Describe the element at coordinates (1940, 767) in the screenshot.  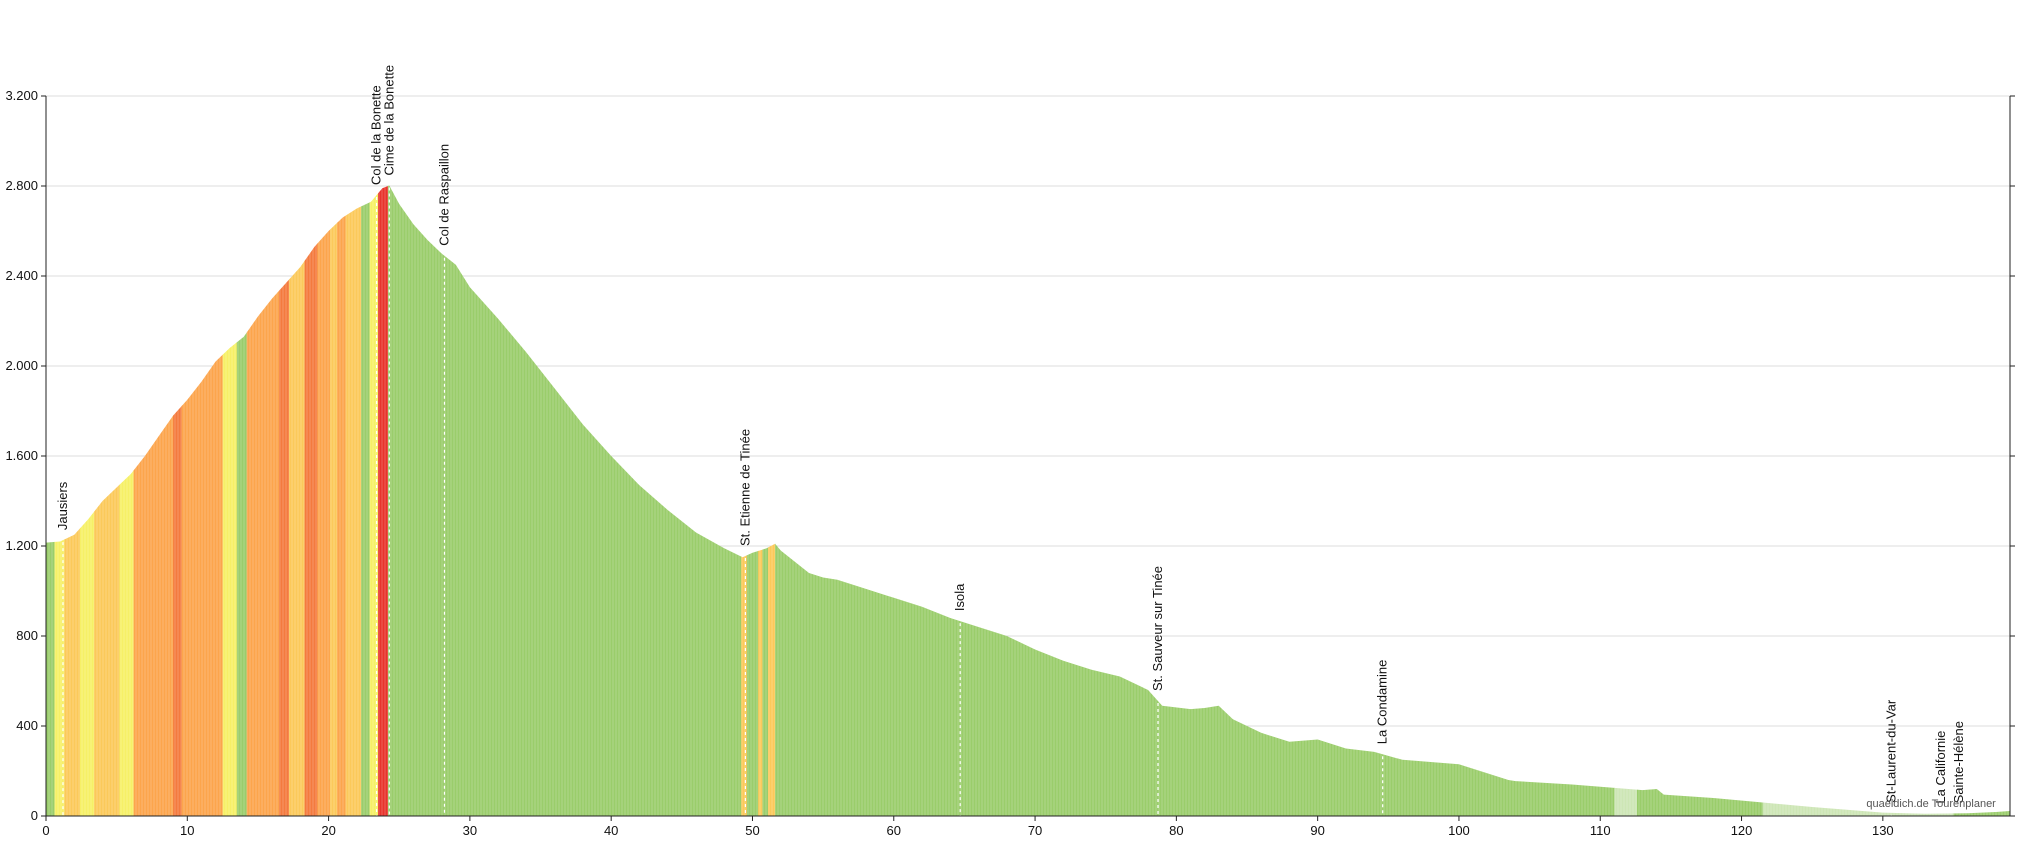
I see `waypoint-label: La Californie` at that location.